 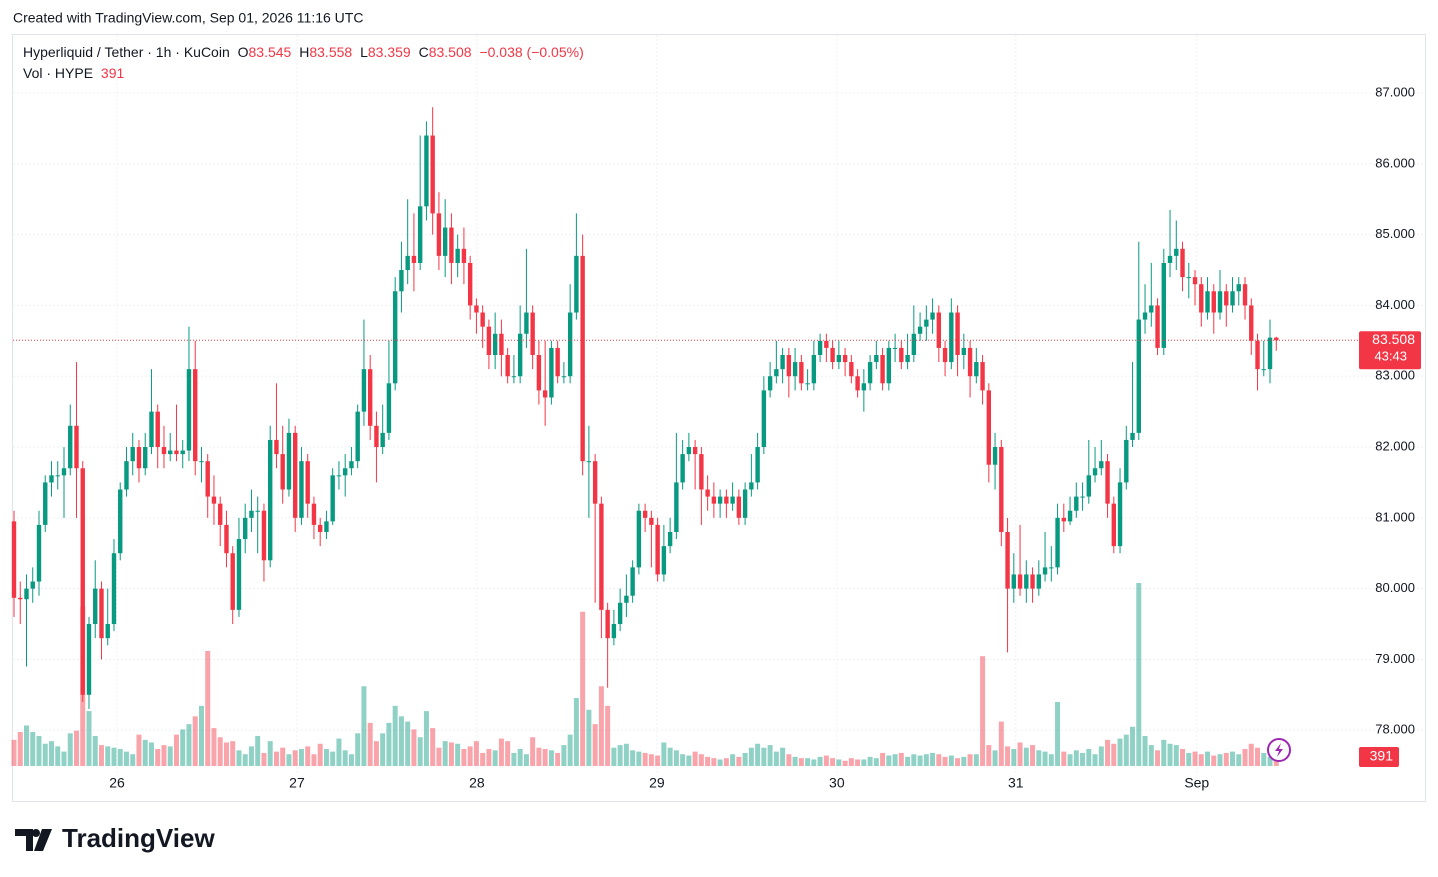 I want to click on x-tick-label: 29, so click(x=657, y=783).